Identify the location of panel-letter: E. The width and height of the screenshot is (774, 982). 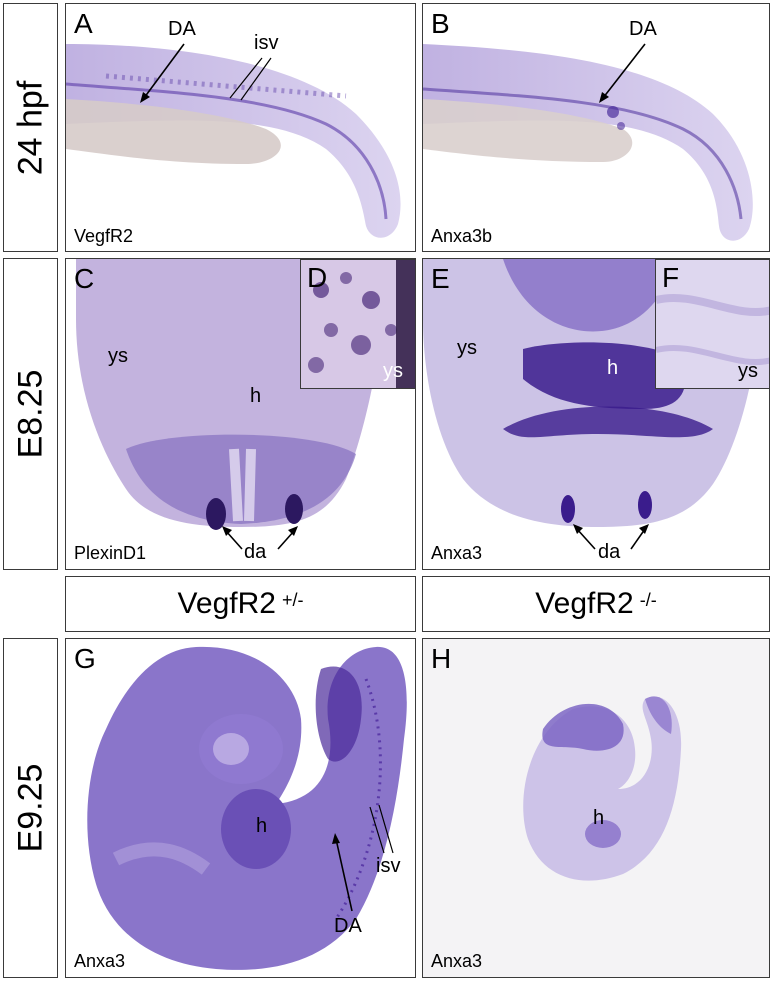
(440, 278).